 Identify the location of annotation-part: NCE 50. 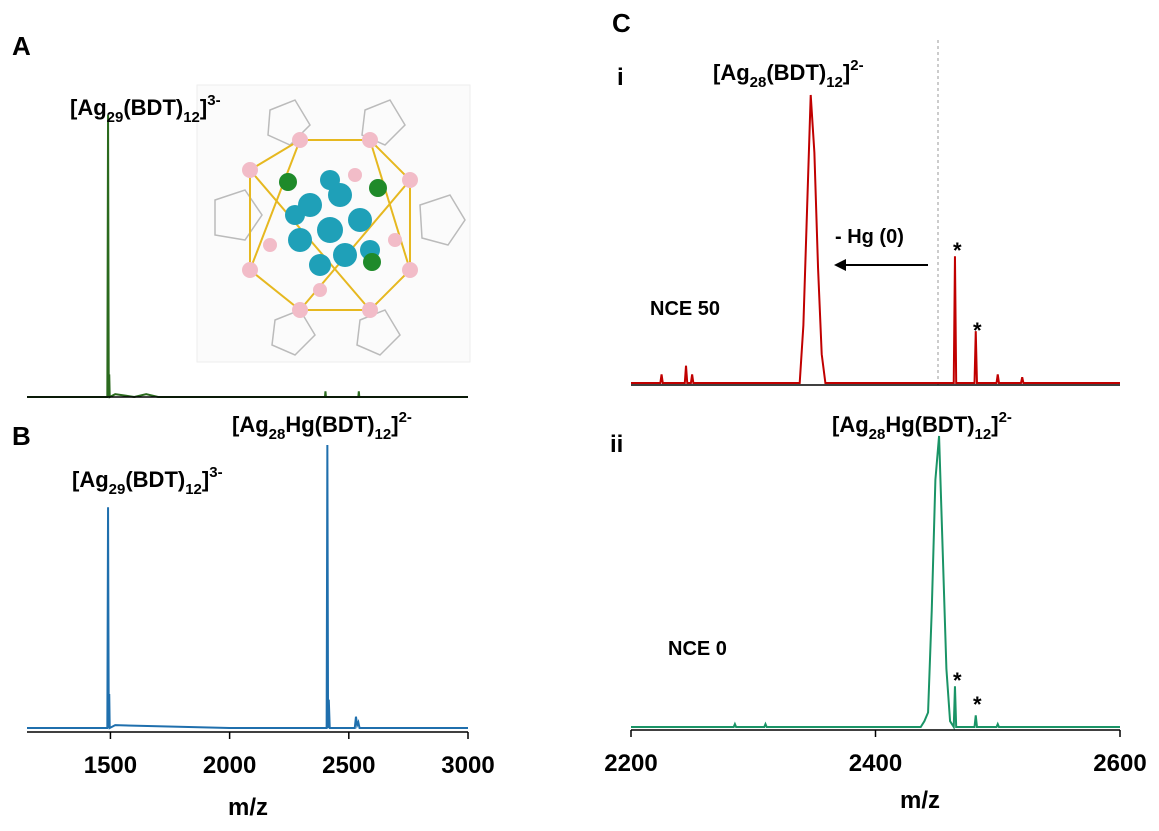
(685, 309).